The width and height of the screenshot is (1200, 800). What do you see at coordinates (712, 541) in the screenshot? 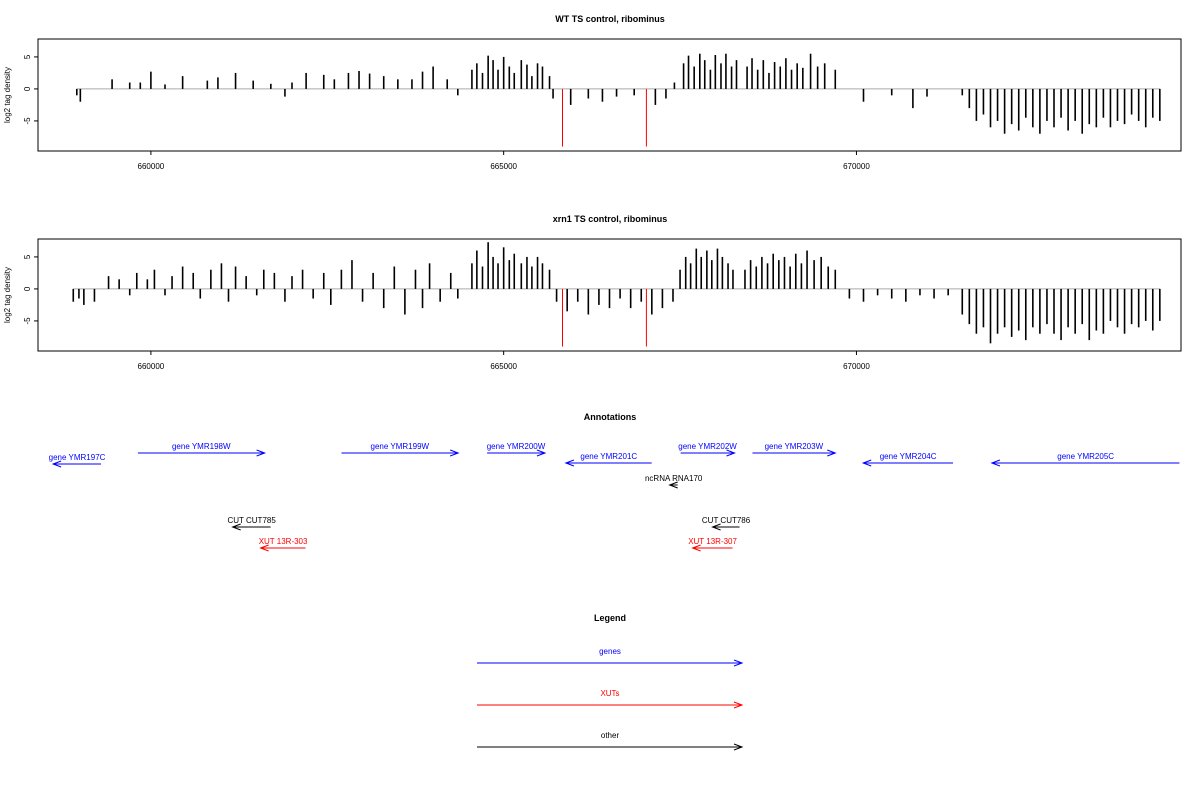
I see `feature-label: XUT 13R-307` at bounding box center [712, 541].